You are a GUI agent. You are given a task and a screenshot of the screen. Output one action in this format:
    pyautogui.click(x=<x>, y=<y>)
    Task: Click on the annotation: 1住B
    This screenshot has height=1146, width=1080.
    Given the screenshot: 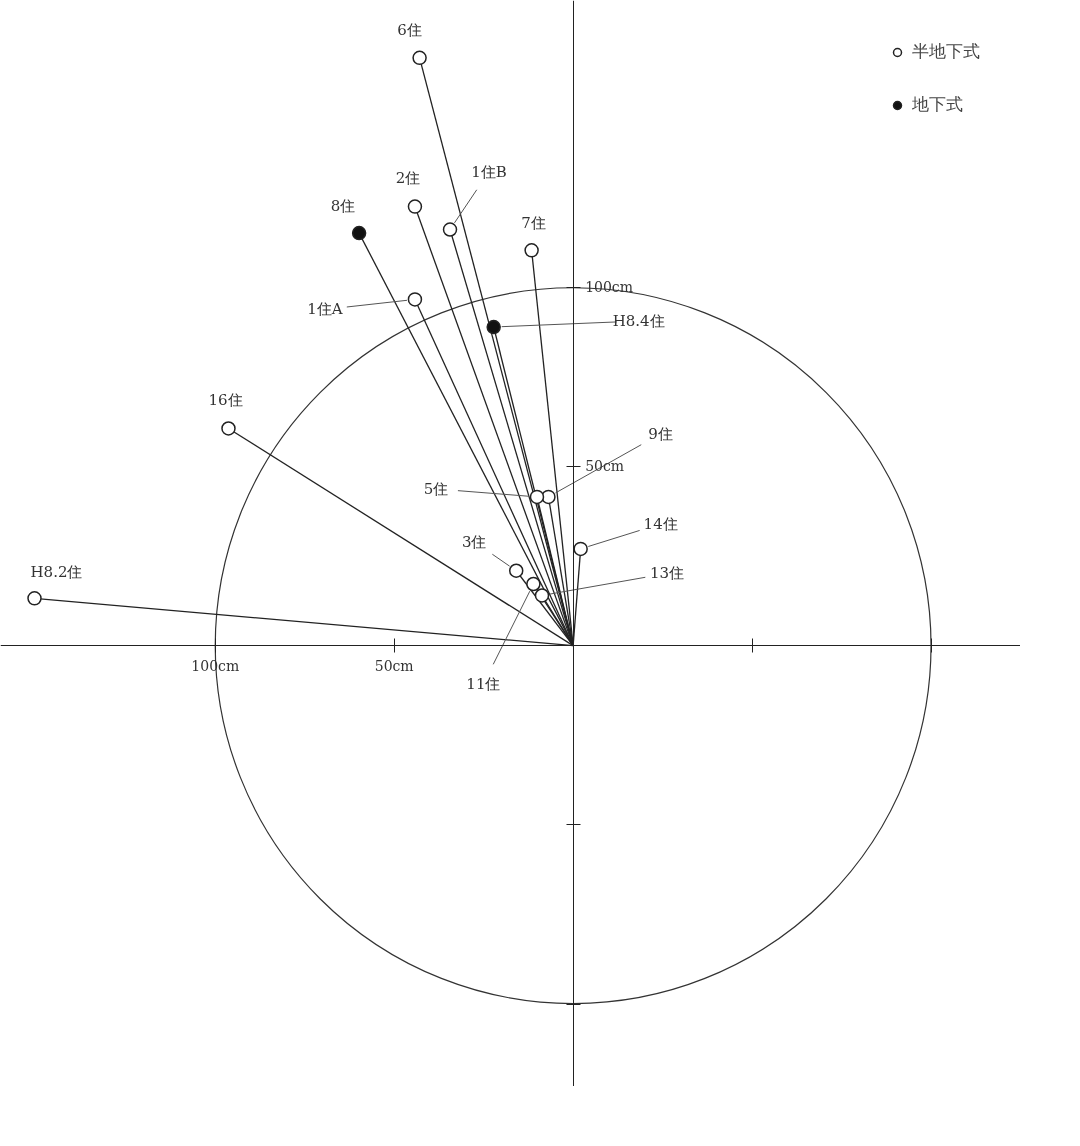 What is the action you would take?
    pyautogui.click(x=489, y=171)
    